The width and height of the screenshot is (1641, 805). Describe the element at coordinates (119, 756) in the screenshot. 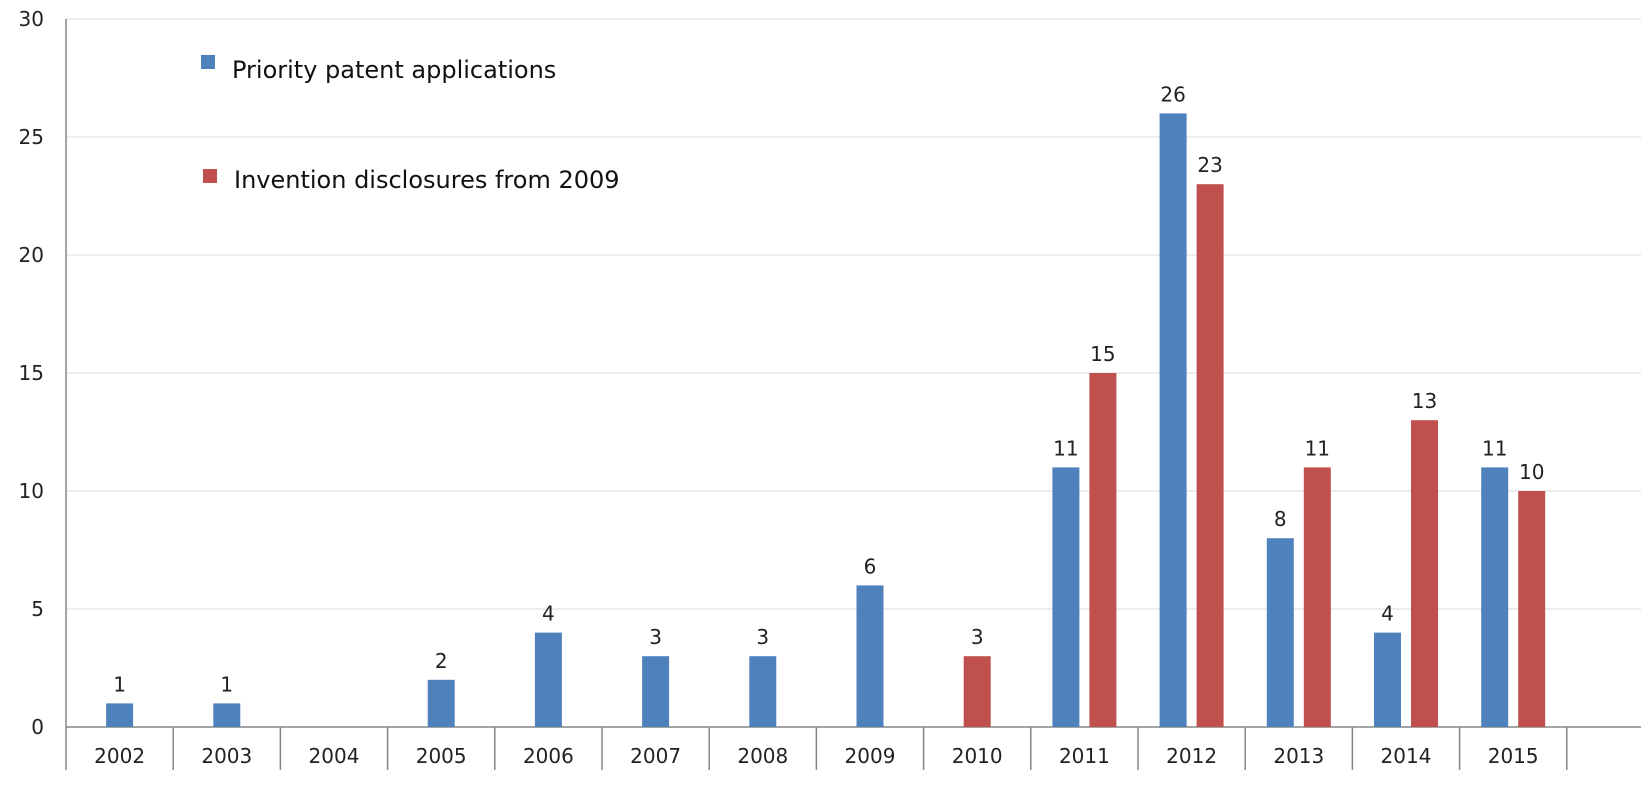

I see `x-tick-label: 2002` at that location.